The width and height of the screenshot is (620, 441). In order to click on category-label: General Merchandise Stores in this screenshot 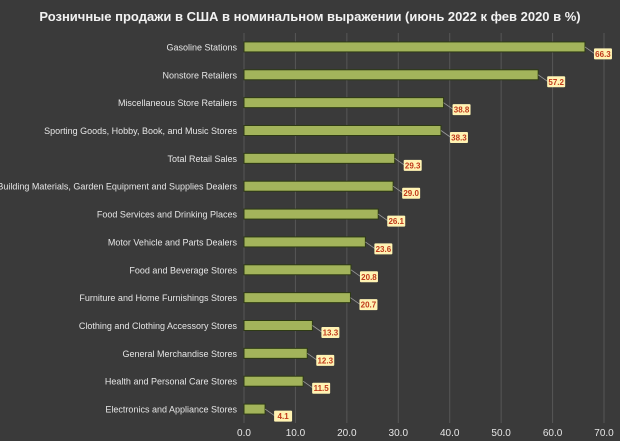, I will do `click(179, 354)`.